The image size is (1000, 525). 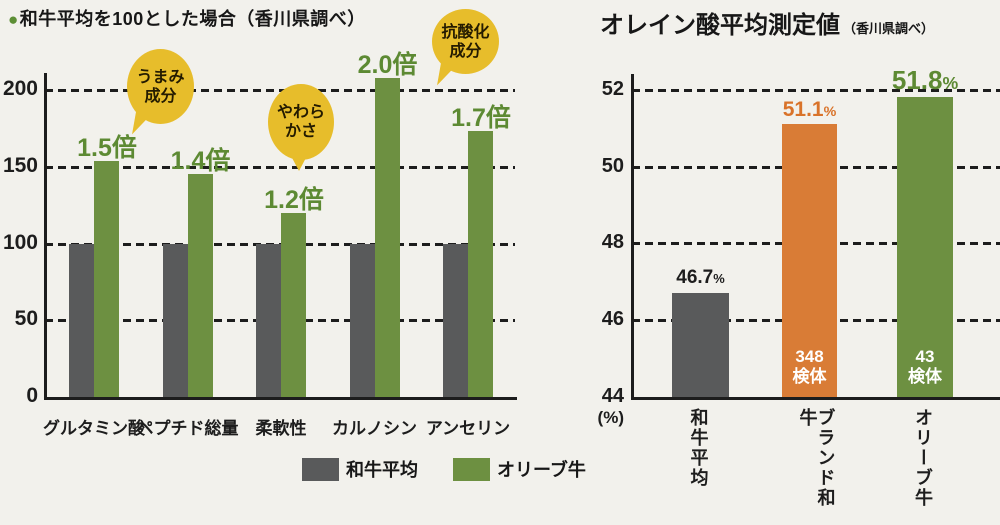 What do you see at coordinates (107, 148) in the screenshot?
I see `ratio-label: 1.5倍` at bounding box center [107, 148].